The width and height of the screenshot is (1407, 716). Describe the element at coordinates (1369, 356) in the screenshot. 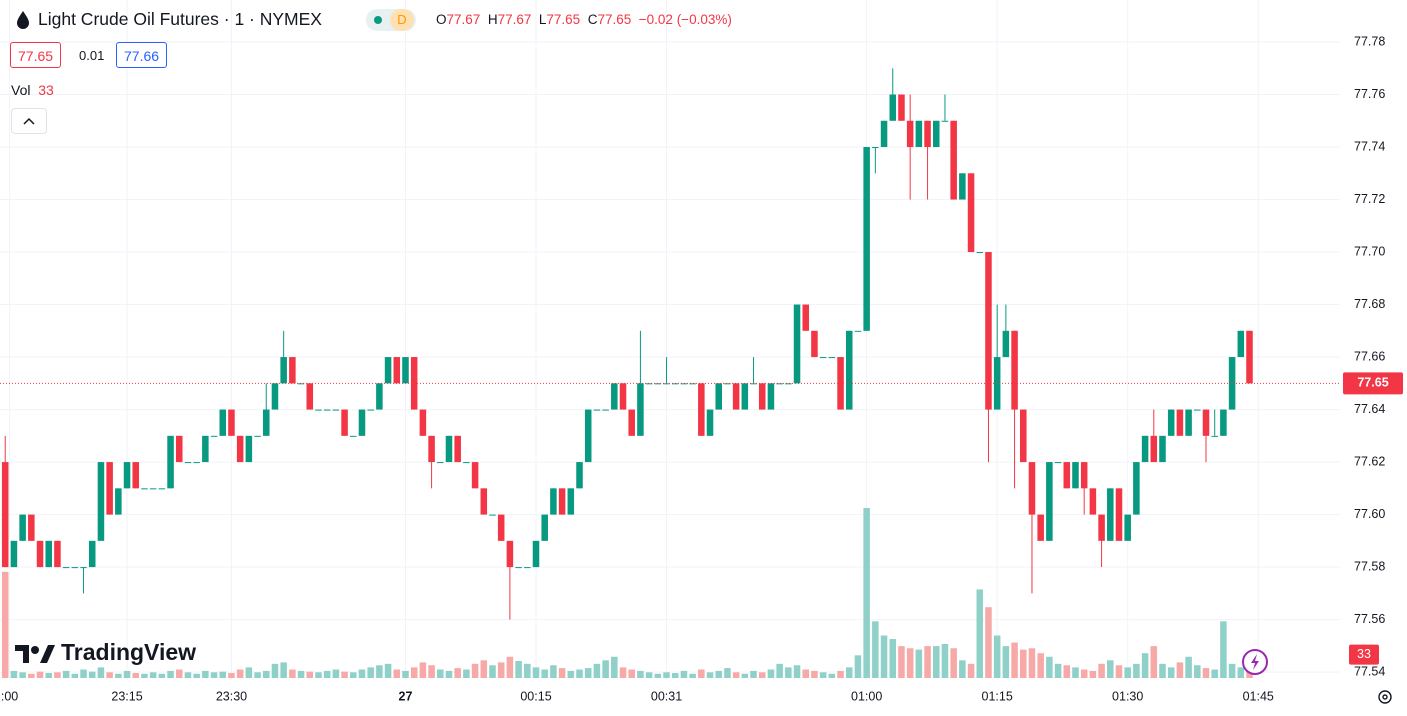

I see `y-tick-label: 77.66` at that location.